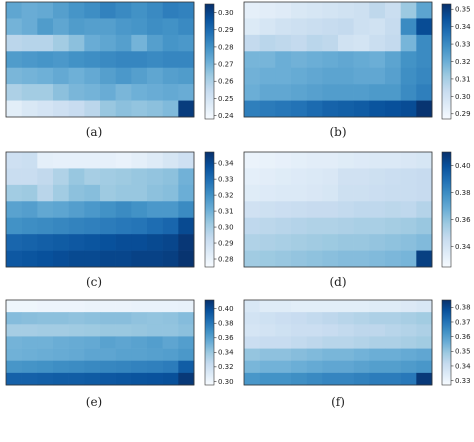  What do you see at coordinates (337, 132) in the screenshot?
I see `panel-label: (b)` at bounding box center [337, 132].